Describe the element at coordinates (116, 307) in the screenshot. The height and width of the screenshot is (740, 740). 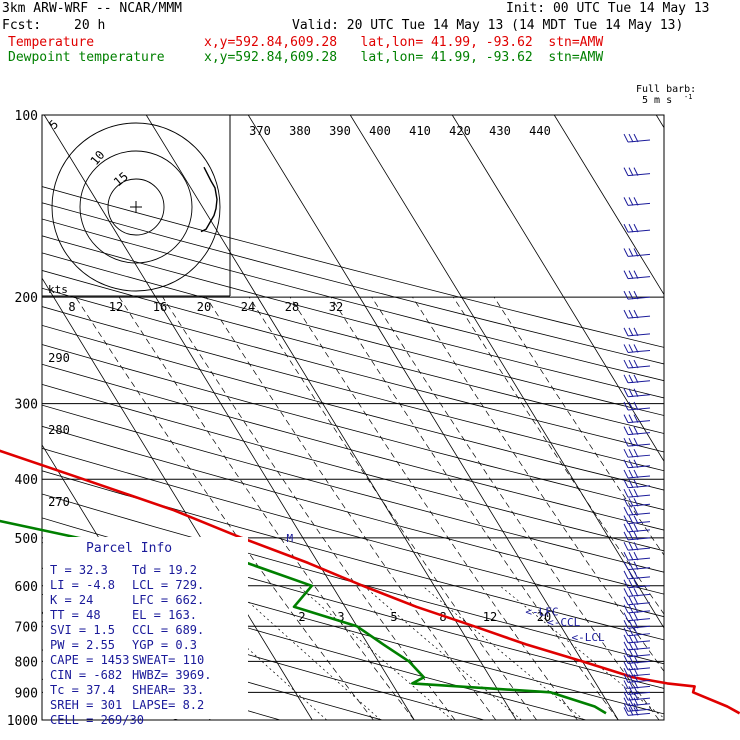
I see `moist-adiabat-tick-label: 12` at that location.